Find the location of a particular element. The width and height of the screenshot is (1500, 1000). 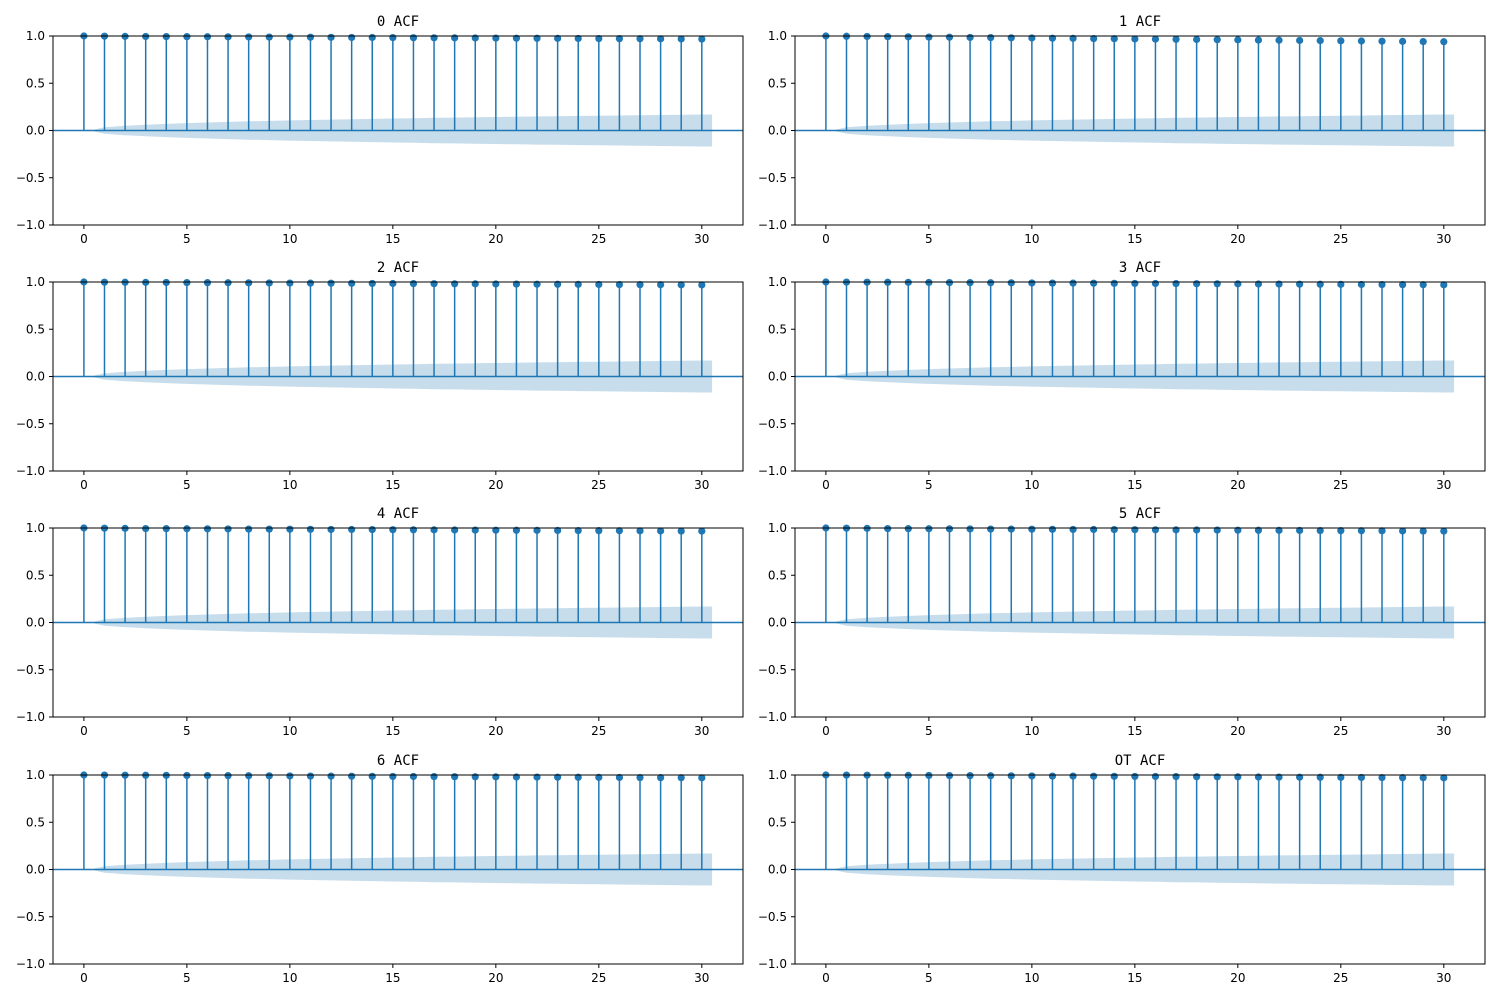

subplot-title: 0 ACF is located at coordinates (398, 22).